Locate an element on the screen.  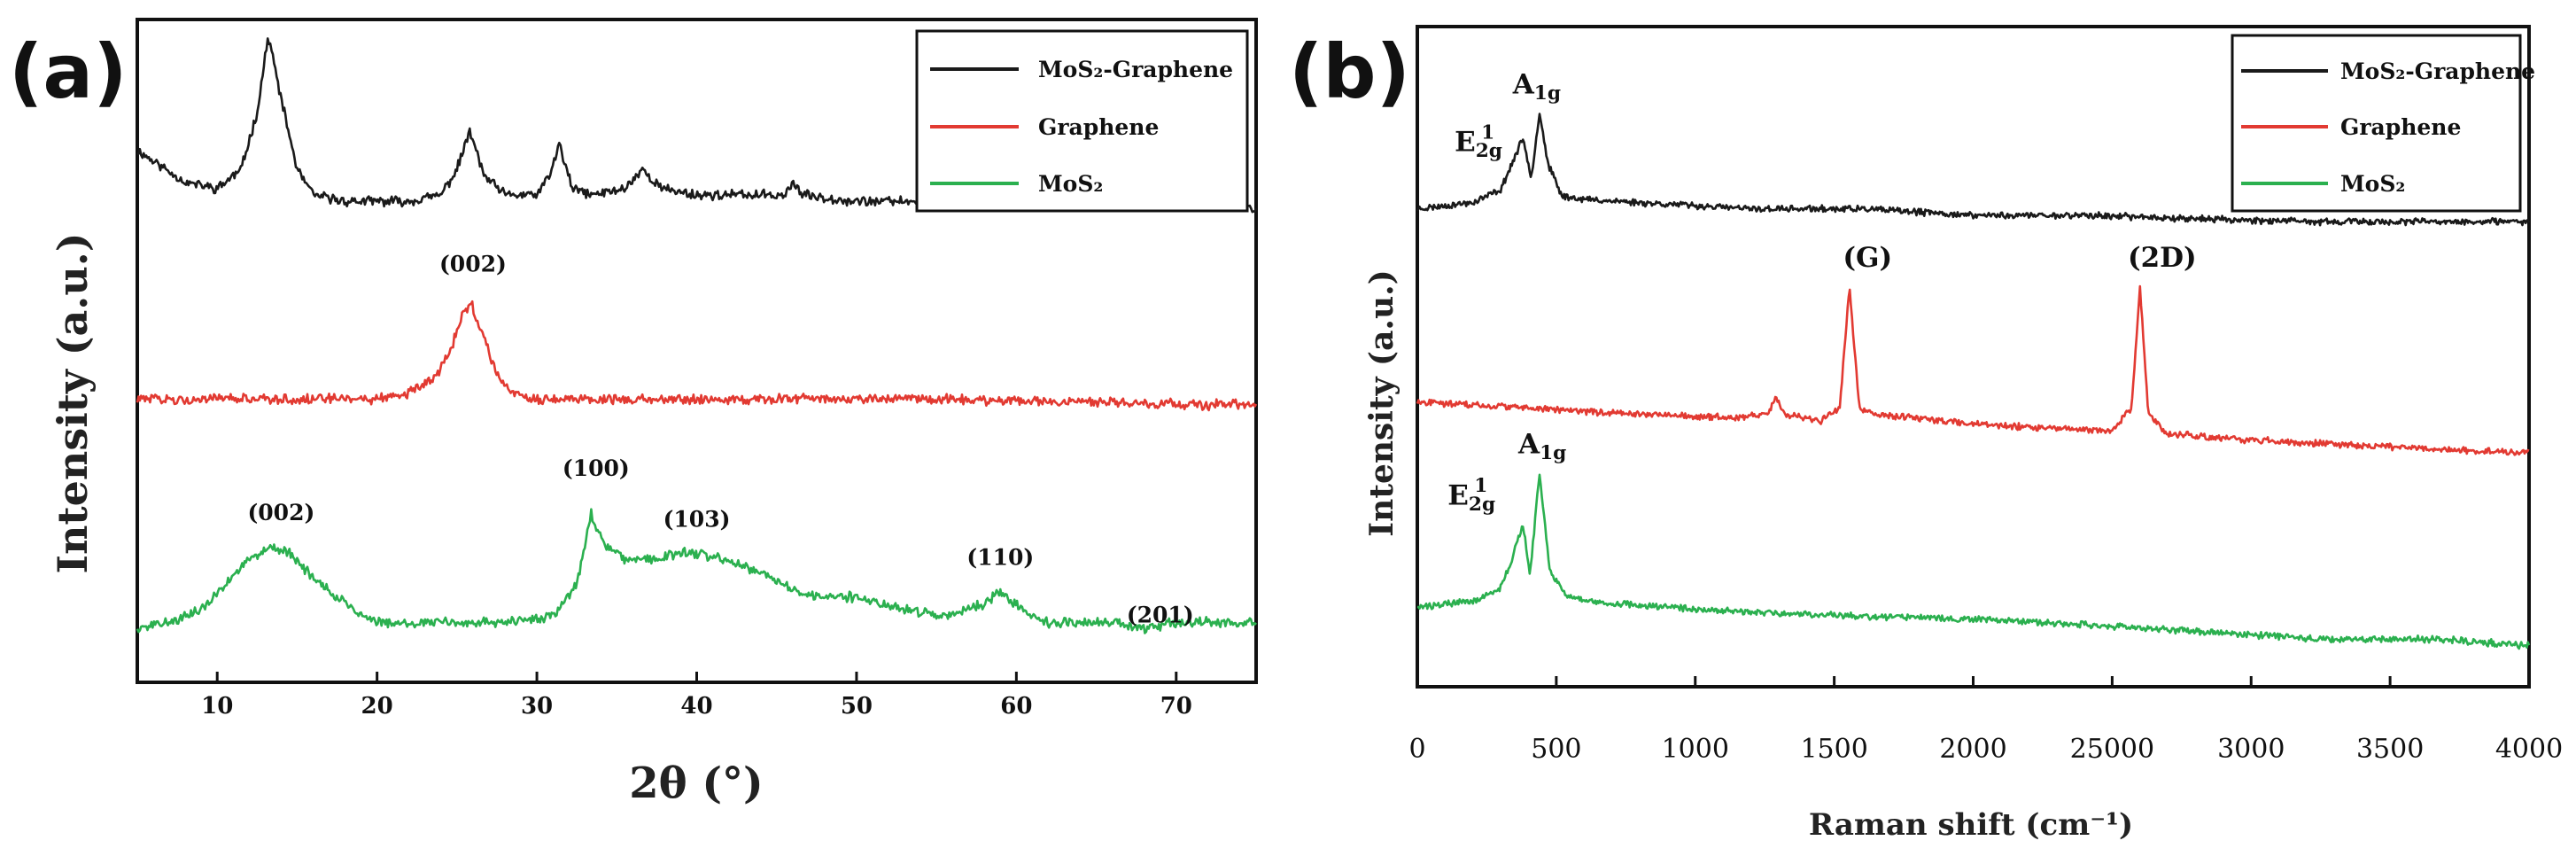
legend-a-label-mos2: MoS₂ is located at coordinates (1070, 184).